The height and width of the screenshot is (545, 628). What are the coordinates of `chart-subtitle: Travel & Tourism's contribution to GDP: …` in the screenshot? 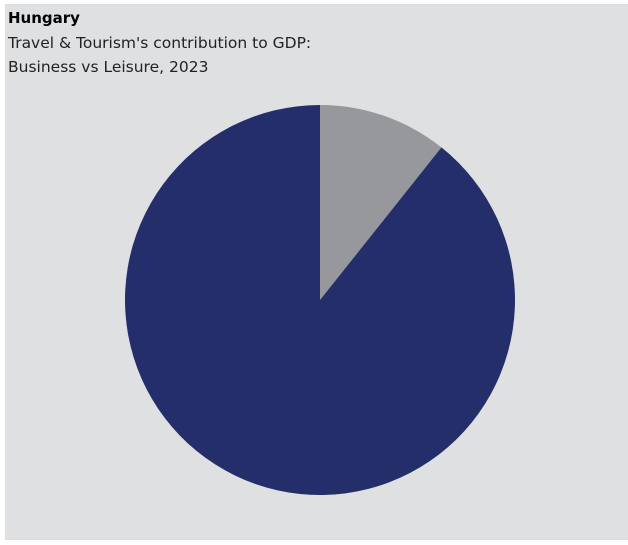 It's located at (308, 55).